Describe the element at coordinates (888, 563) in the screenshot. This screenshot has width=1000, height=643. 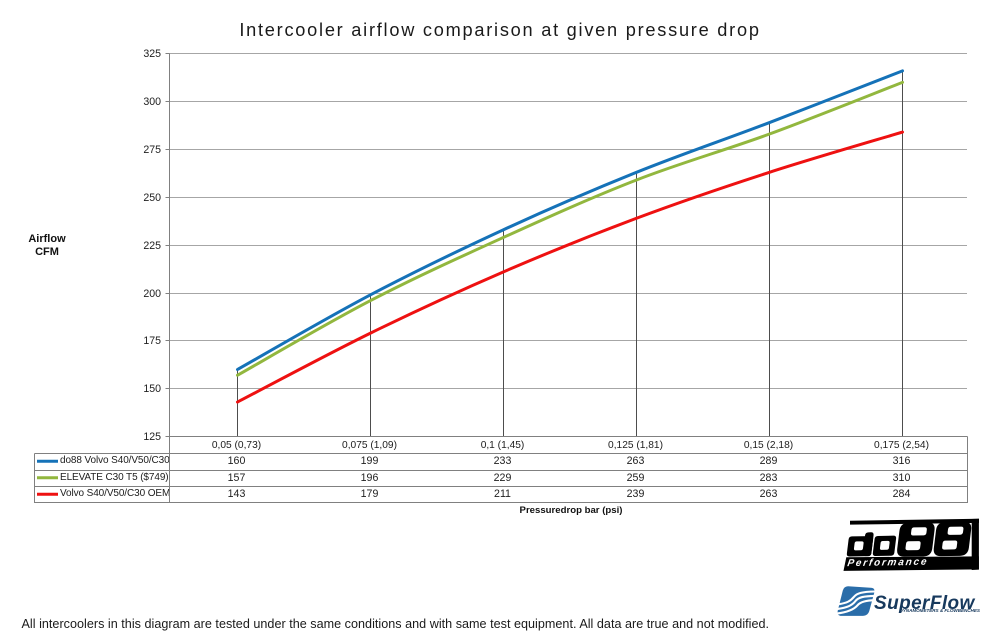
I see `svg-text: Performance` at that location.